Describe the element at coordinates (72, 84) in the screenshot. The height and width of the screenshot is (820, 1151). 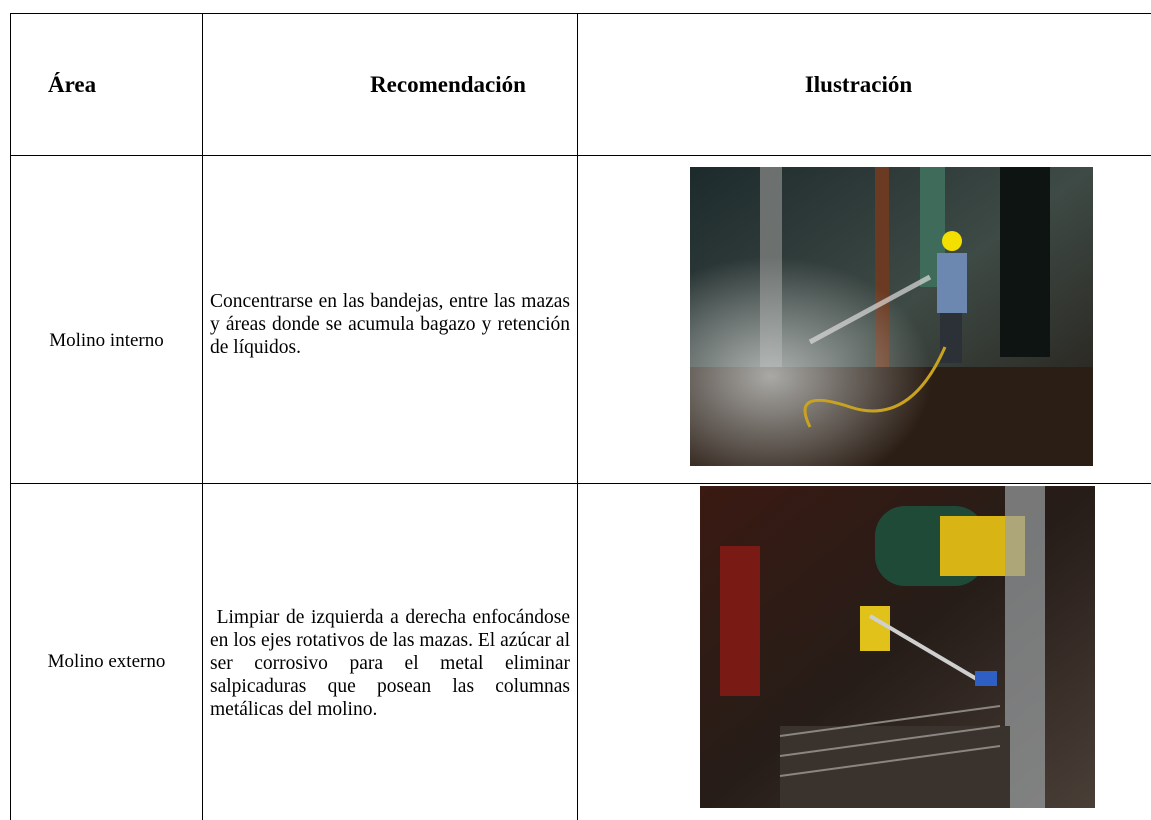
I see `header-cell: Área` at that location.